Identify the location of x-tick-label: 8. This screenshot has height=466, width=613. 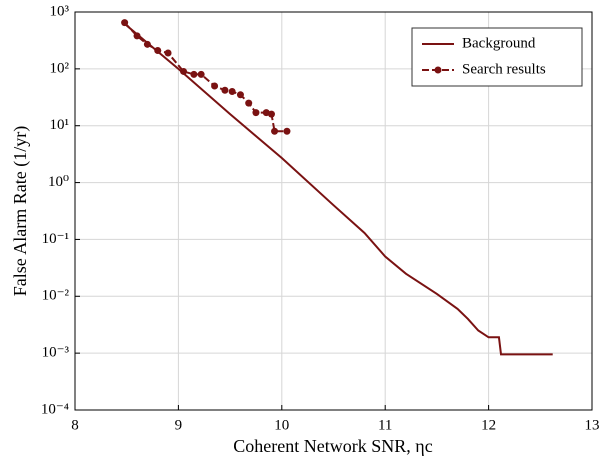
(75, 425).